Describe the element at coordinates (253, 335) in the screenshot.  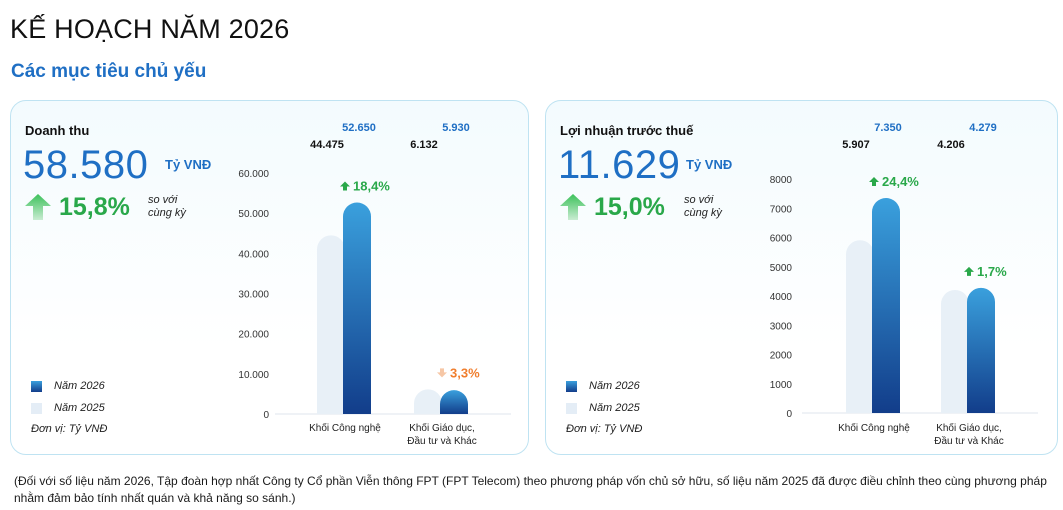
I see `y-tick-label: 20.000` at that location.